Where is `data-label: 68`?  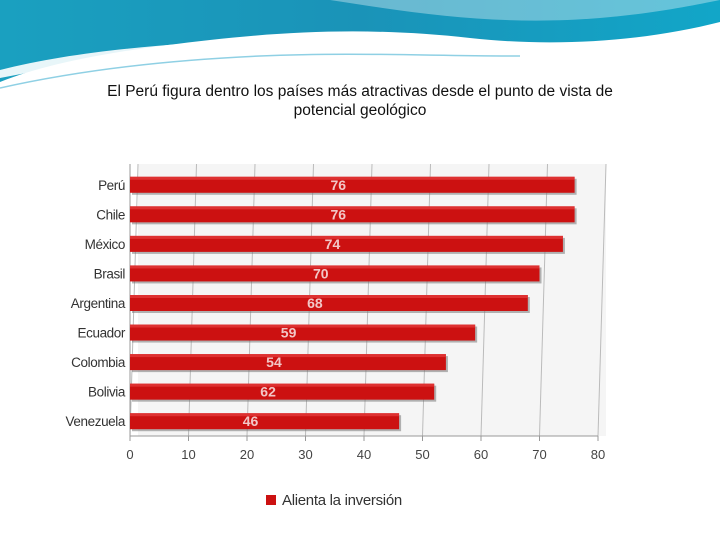 data-label: 68 is located at coordinates (315, 303).